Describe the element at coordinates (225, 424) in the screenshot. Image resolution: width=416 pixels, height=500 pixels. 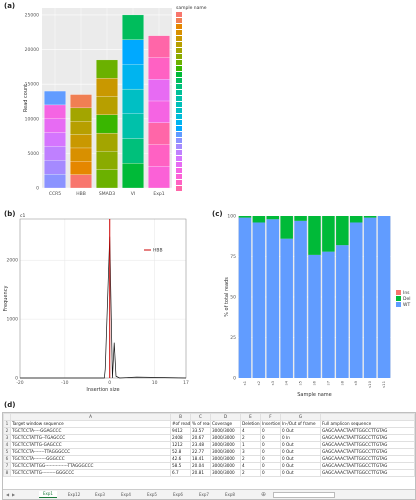
I see `header-cell: Coverage` at that location.